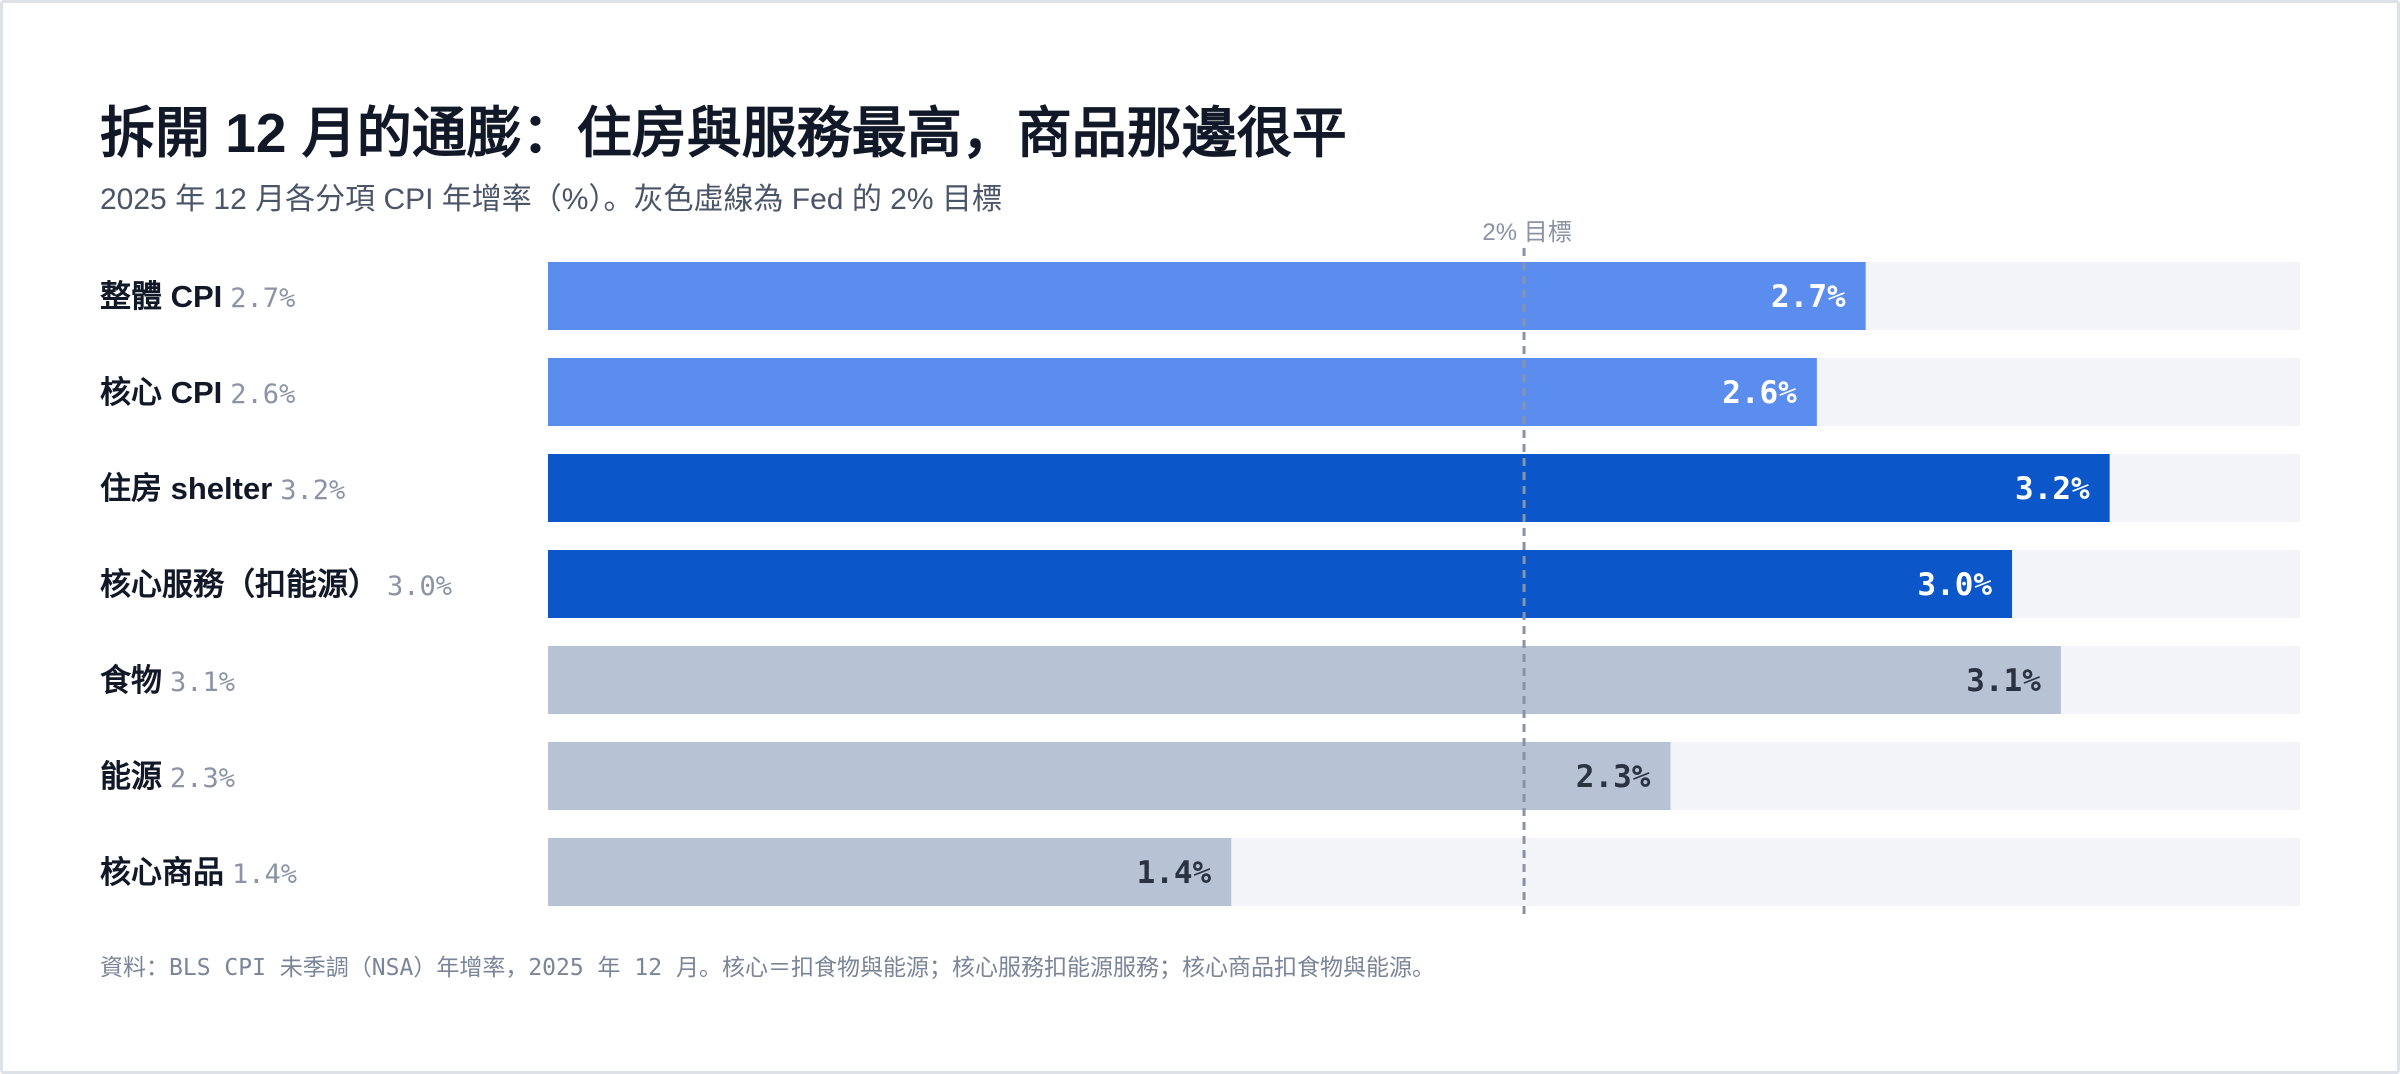 This screenshot has height=1074, width=2400. What do you see at coordinates (262, 394) in the screenshot?
I see `category-value: 2.6%` at bounding box center [262, 394].